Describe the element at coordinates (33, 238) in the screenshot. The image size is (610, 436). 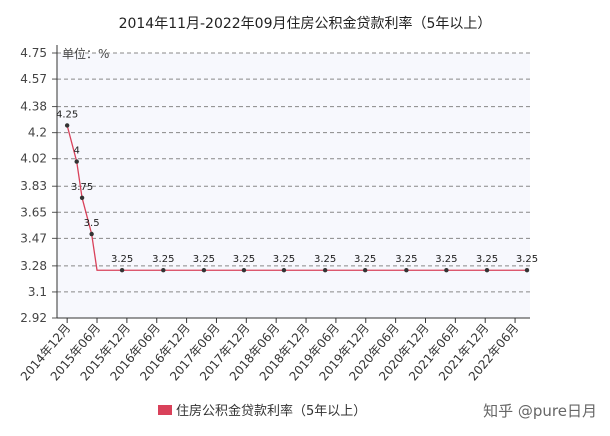
I see `y-tick-label: 3.47` at that location.